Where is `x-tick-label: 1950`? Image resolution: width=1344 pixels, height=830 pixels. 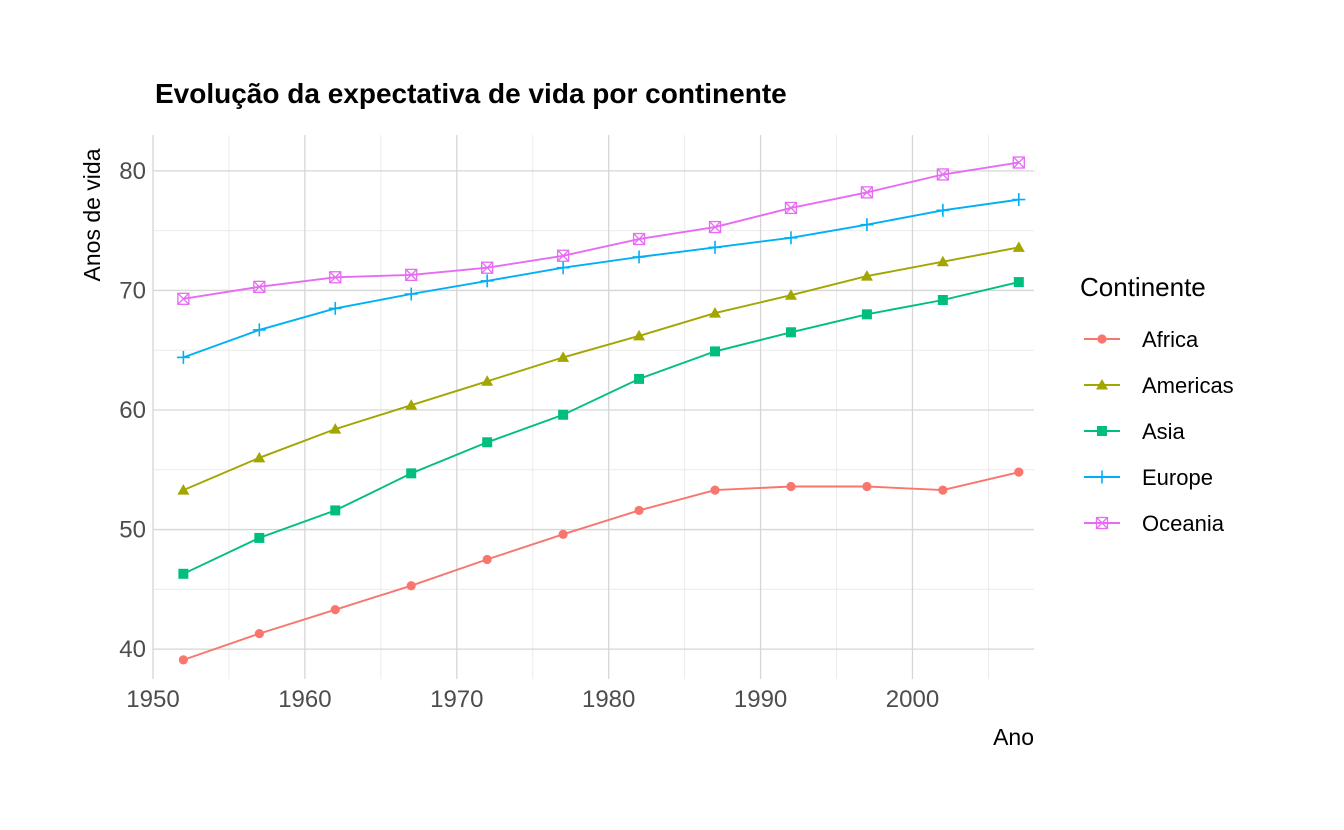 x-tick-label: 1950 is located at coordinates (152, 699).